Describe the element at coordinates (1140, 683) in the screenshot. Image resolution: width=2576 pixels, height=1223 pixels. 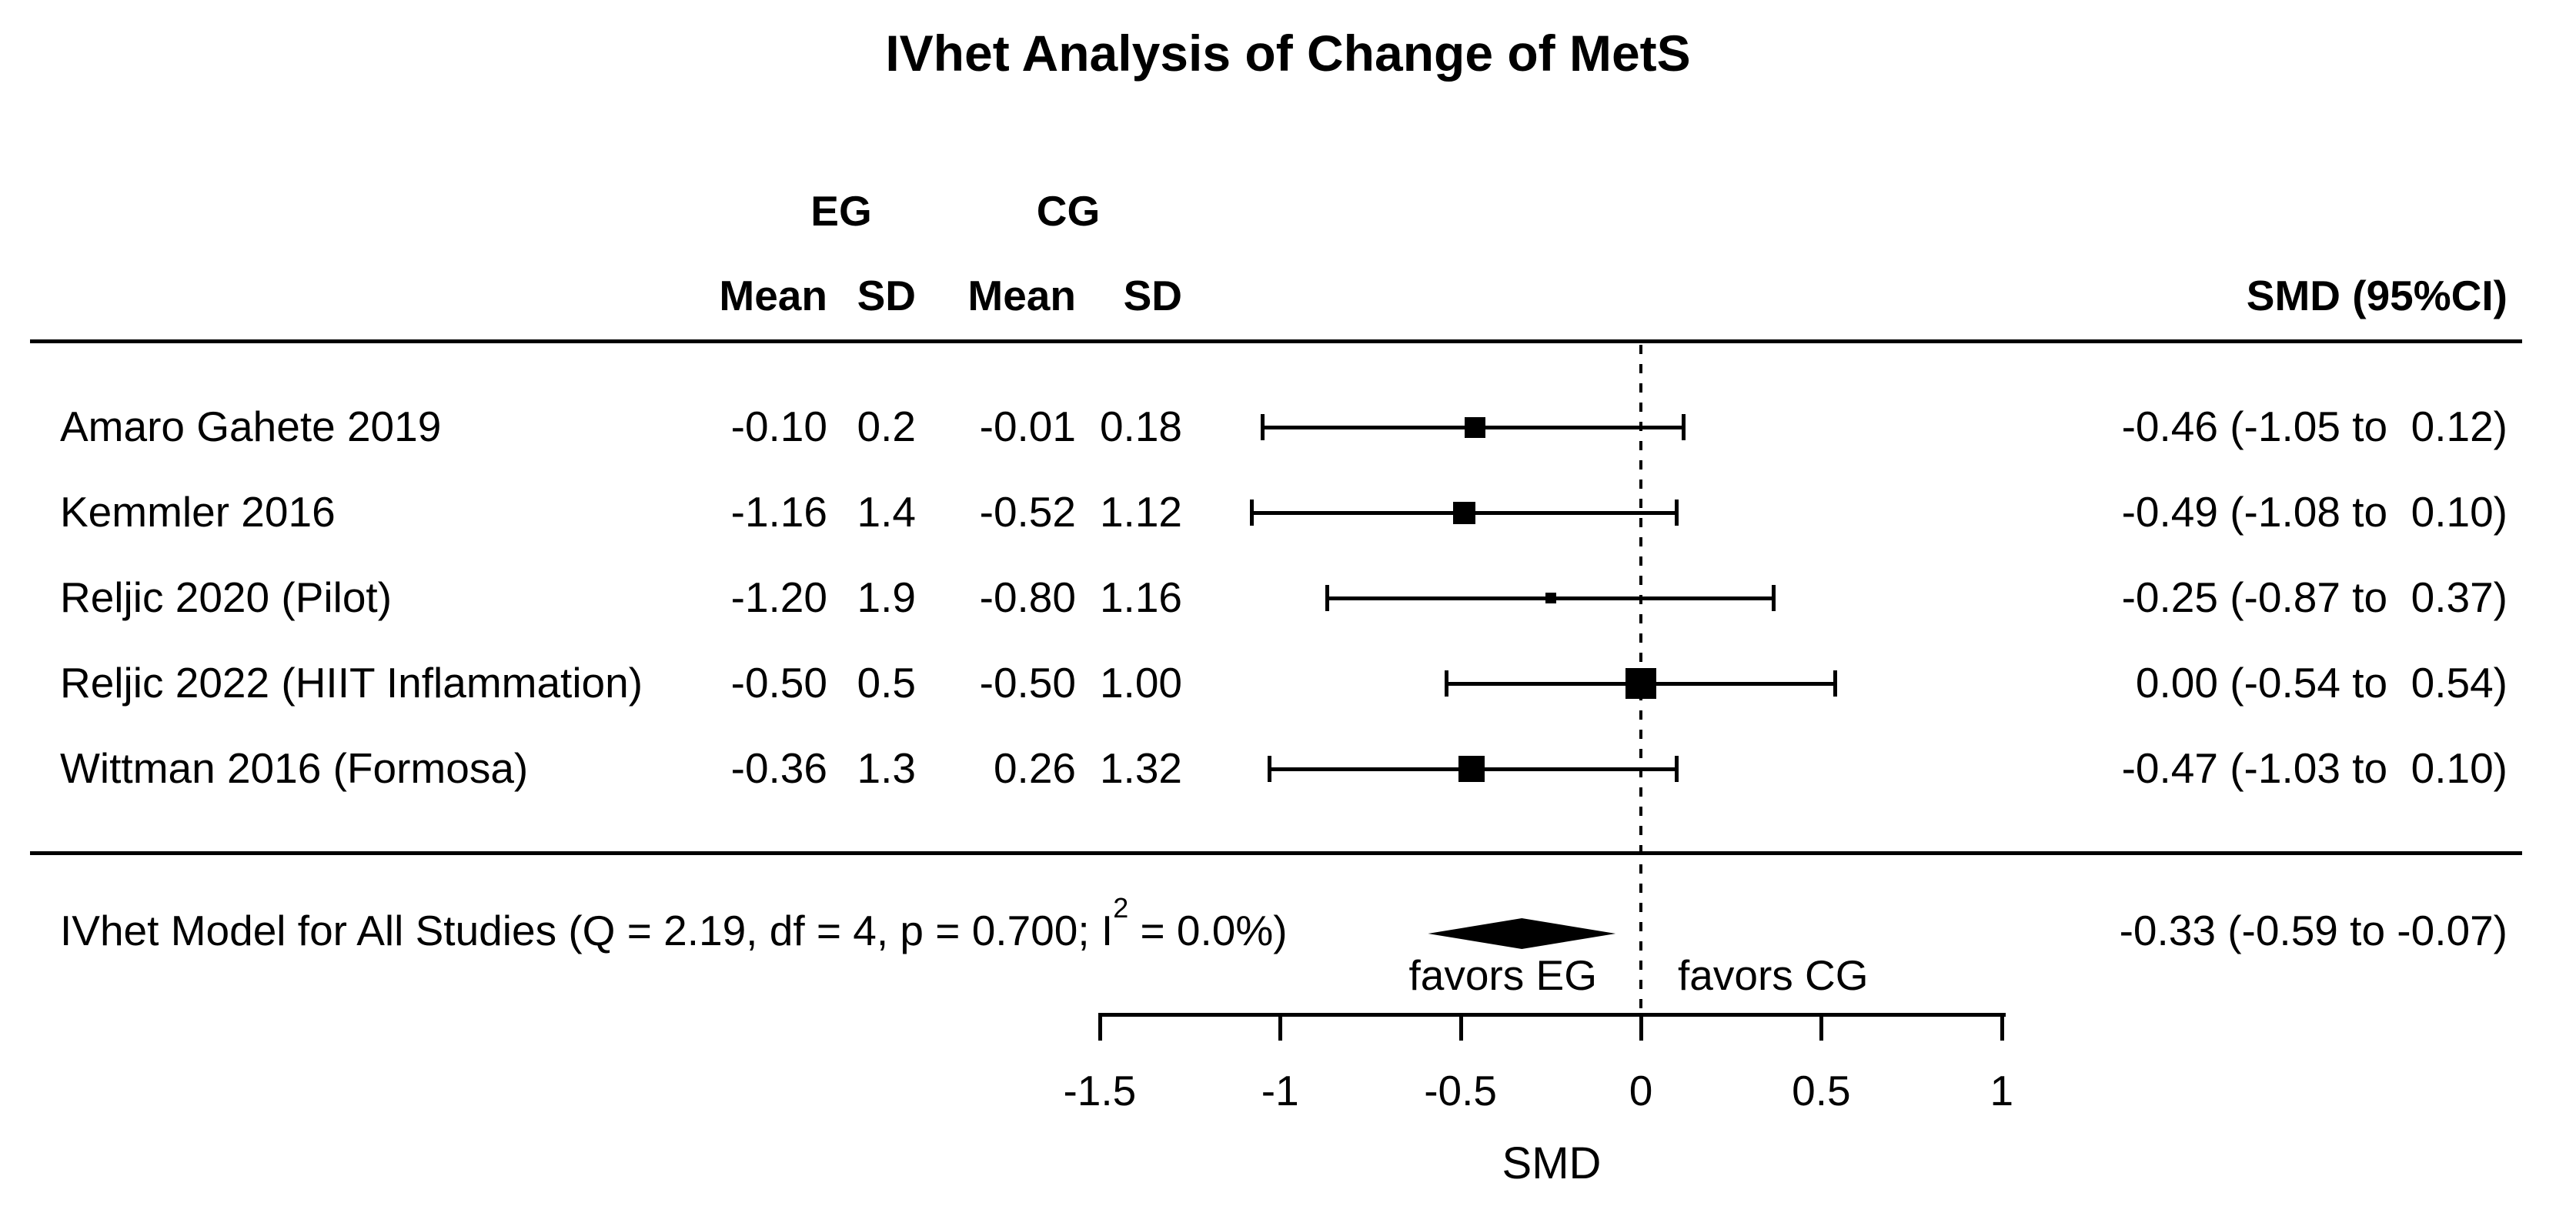
I see `cg-sd-value: 1.00` at that location.